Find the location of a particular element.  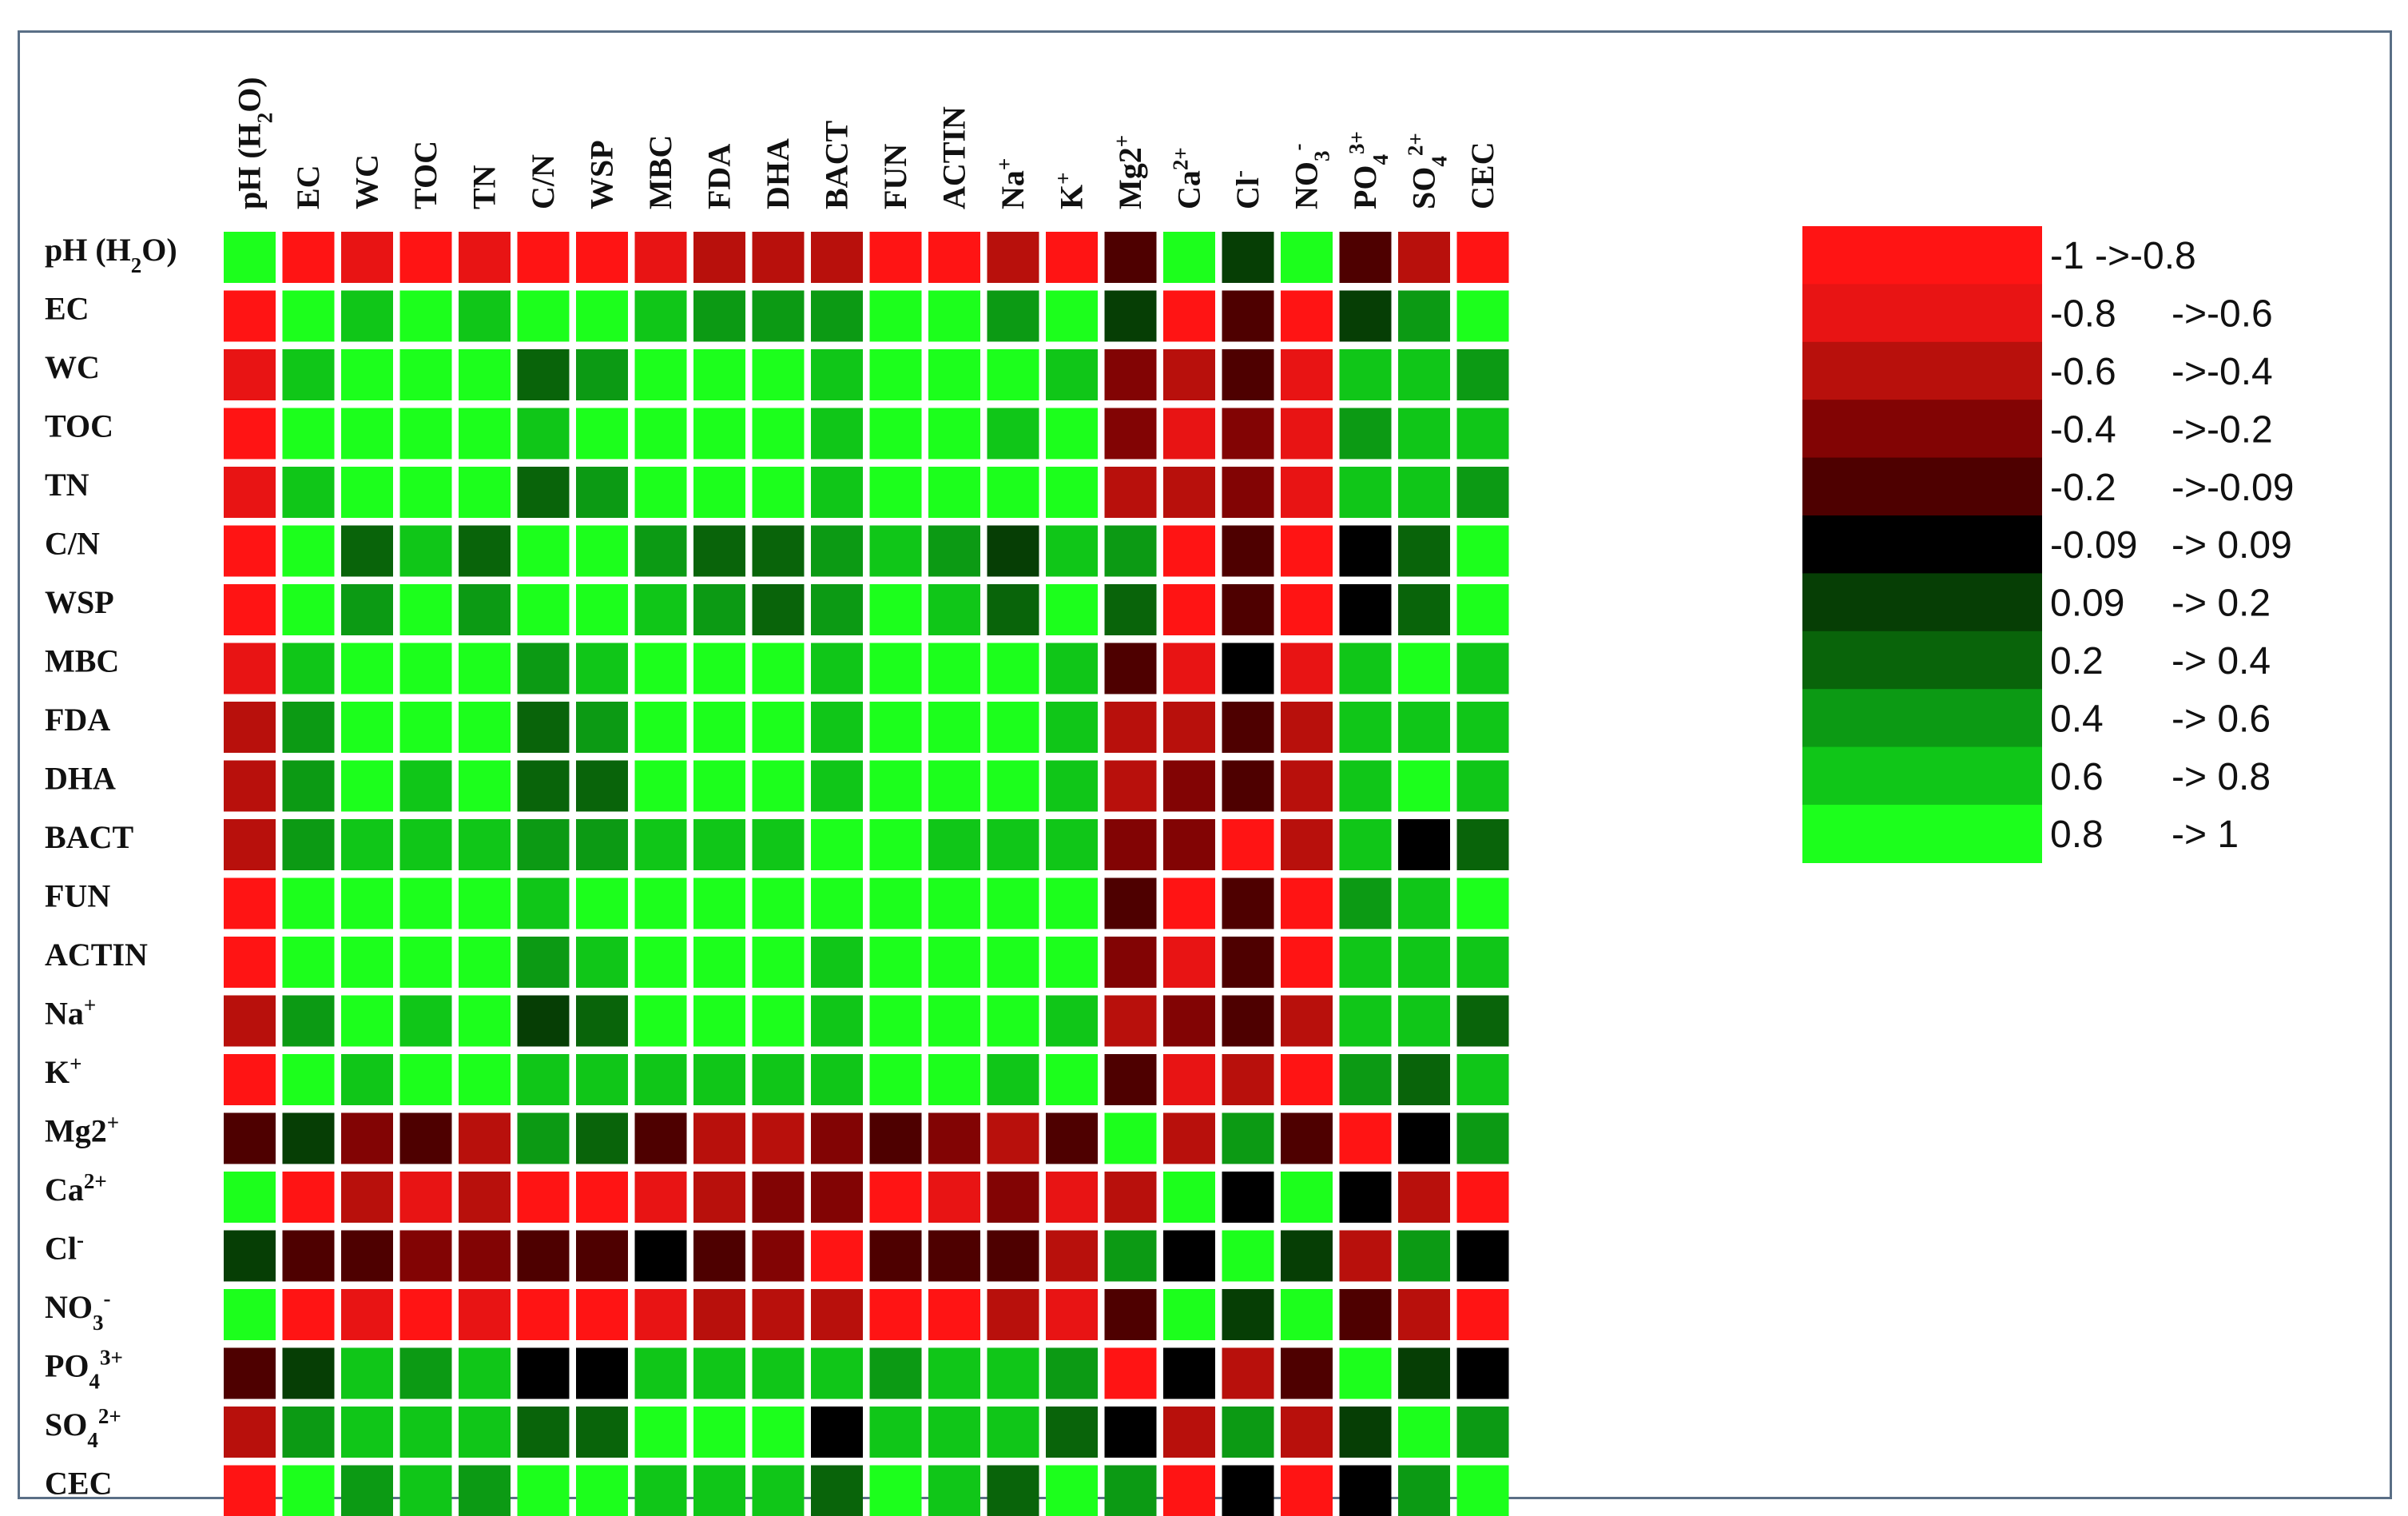

heatmap-cell-no3-k is located at coordinates (1072, 1314).